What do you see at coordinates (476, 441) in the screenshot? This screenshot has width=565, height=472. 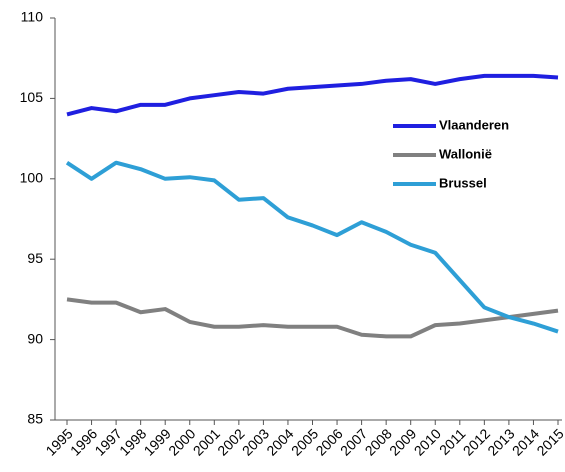 I see `x-tick-label: 2012` at bounding box center [476, 441].